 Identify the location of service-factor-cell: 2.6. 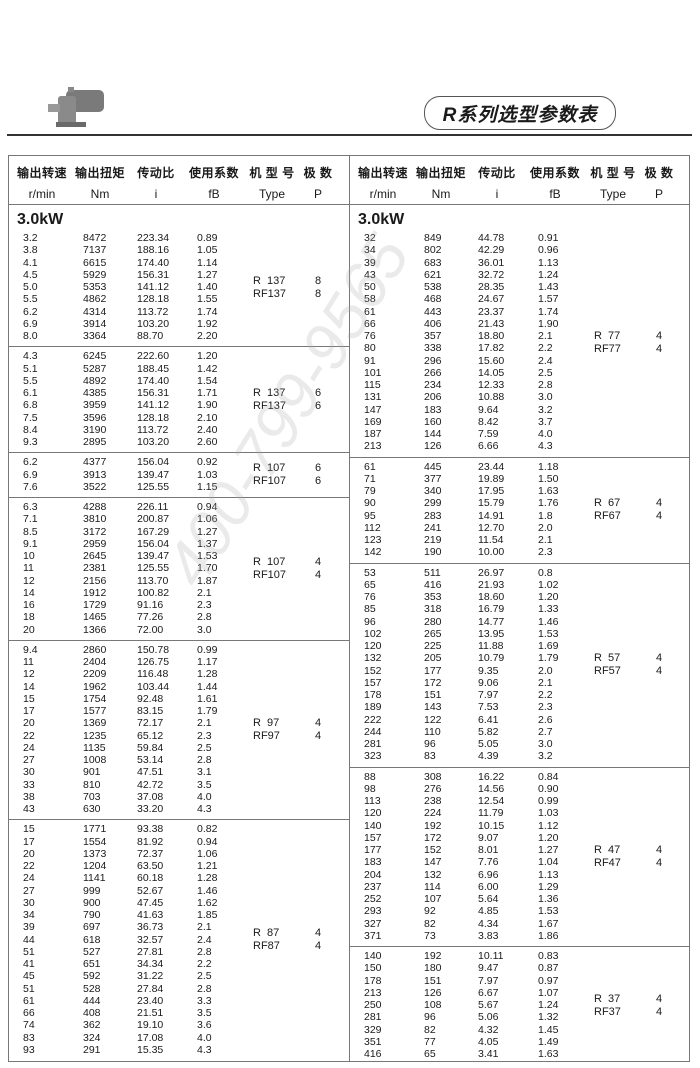
(545, 719).